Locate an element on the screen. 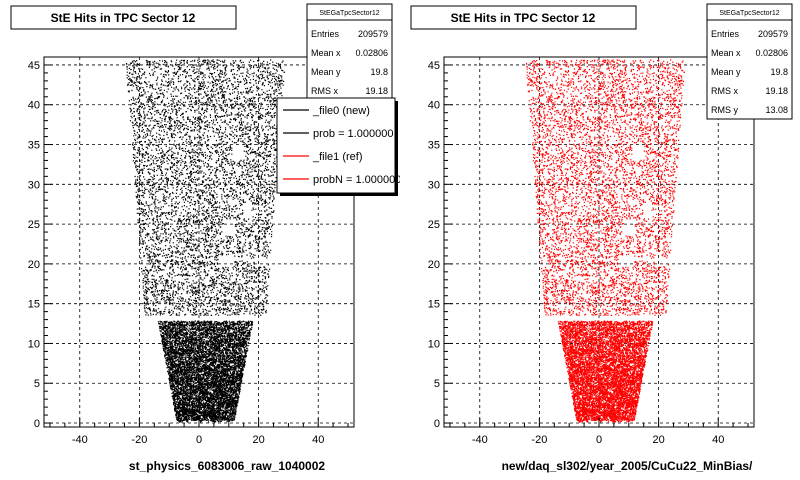 The height and width of the screenshot is (480, 800). legend-label: _file0 (new) is located at coordinates (341, 111).